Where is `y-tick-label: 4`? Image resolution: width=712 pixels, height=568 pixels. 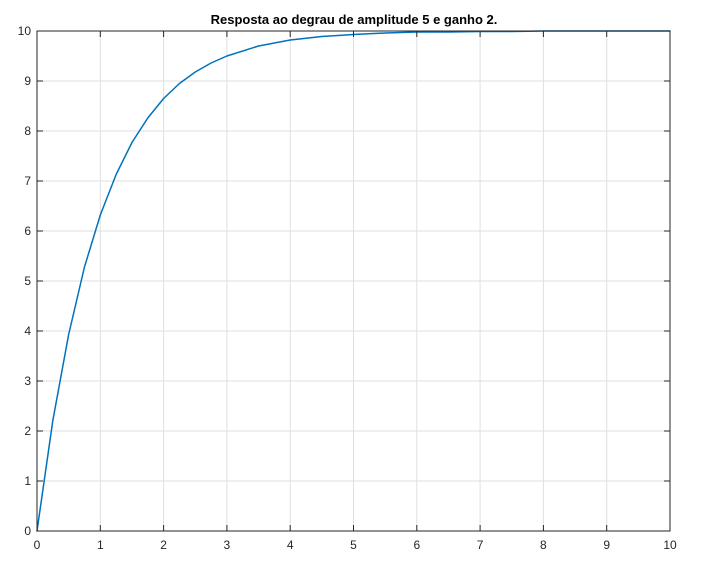 y-tick-label: 4 is located at coordinates (27, 331).